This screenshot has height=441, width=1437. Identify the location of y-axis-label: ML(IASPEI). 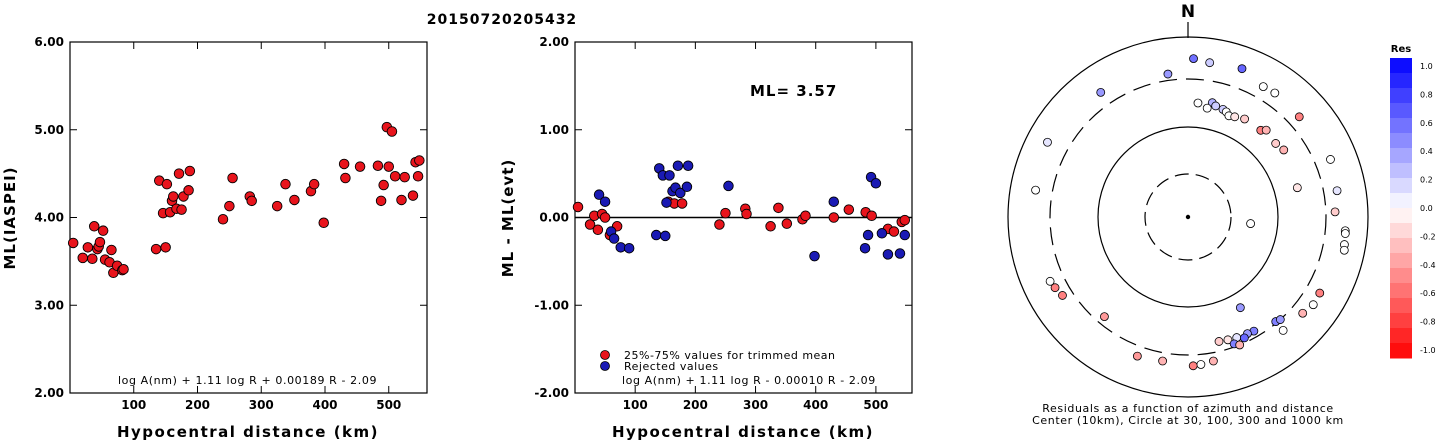
(10, 217).